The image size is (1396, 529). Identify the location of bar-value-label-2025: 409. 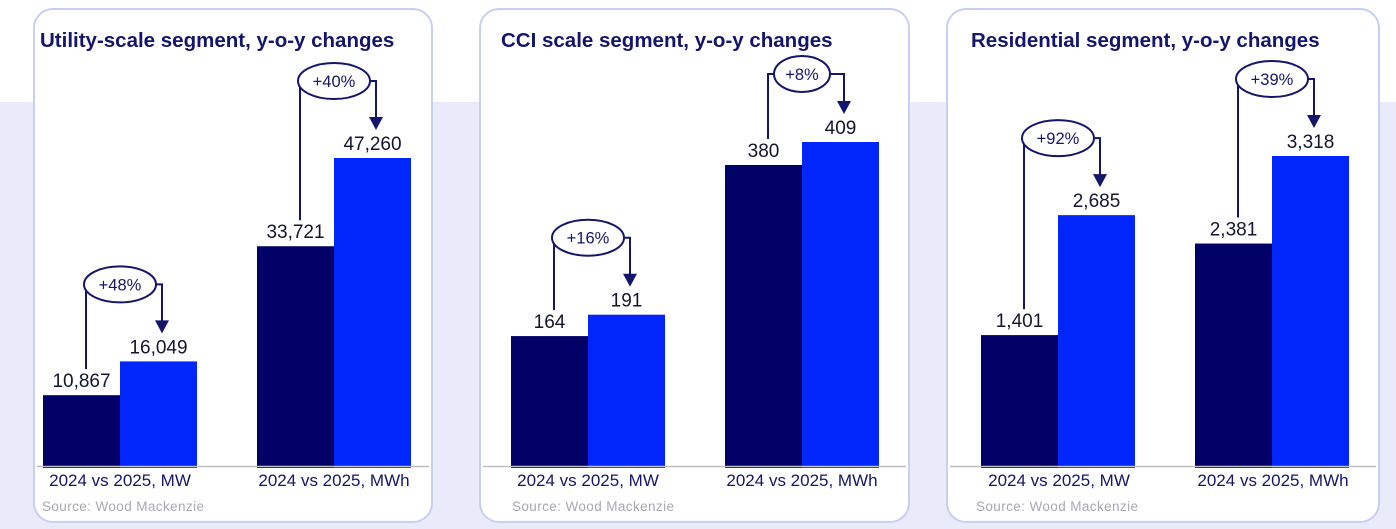
(841, 128).